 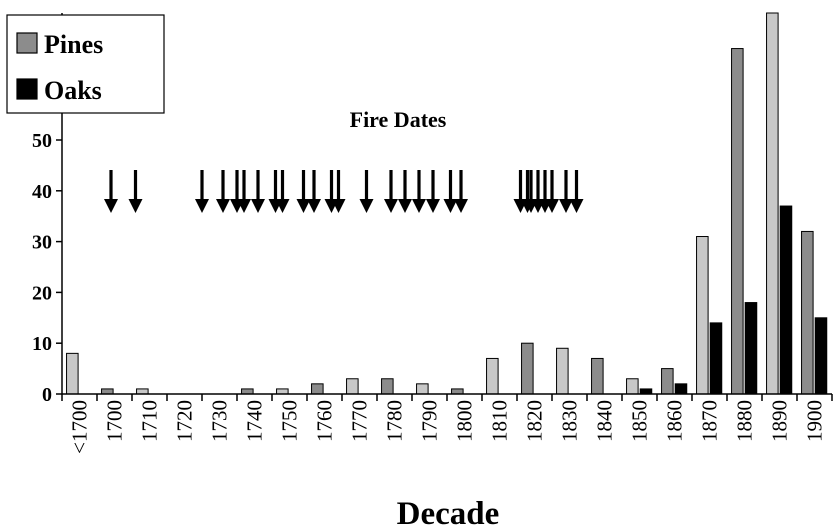 What do you see at coordinates (42, 243) in the screenshot?
I see `y-tick-label: 30` at bounding box center [42, 243].